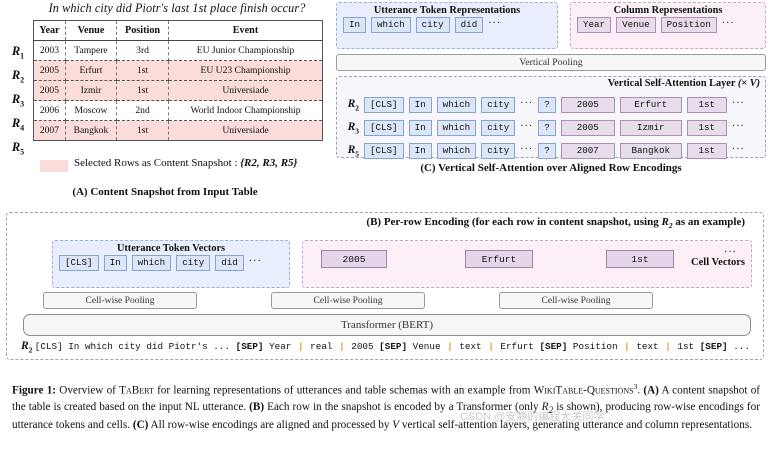 The image size is (770, 450). Describe the element at coordinates (171, 248) in the screenshot. I see `utterance-vectors-title: Utterance Token Vectors` at that location.